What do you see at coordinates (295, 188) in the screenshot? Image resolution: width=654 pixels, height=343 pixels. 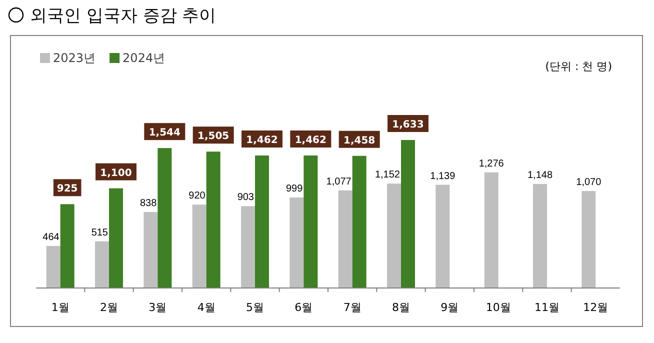 I see `data-label: 999` at bounding box center [295, 188].